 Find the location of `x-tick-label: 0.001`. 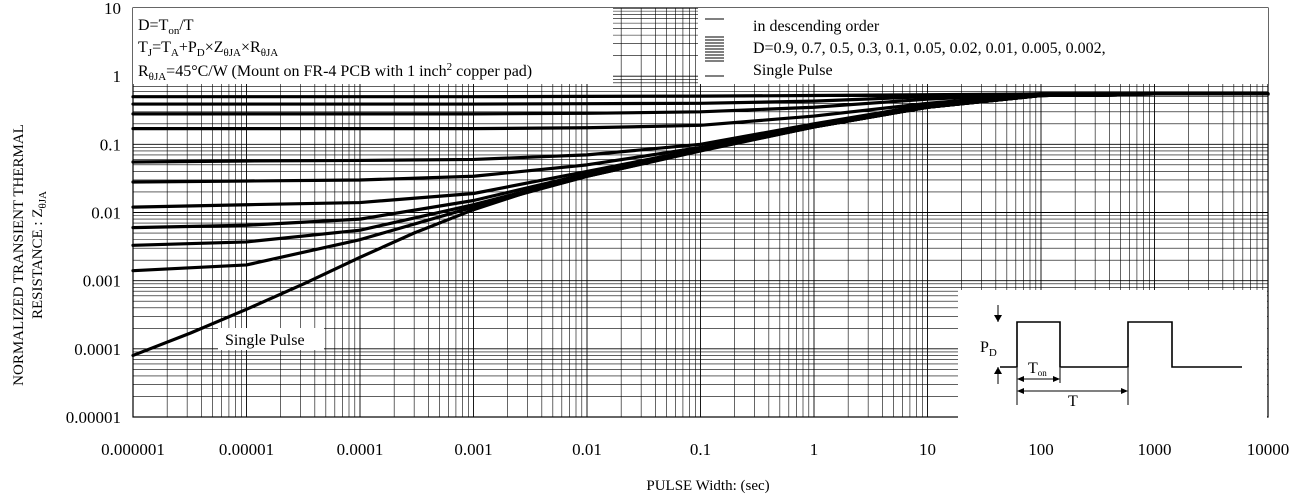

x-tick-label: 0.001 is located at coordinates (473, 449).